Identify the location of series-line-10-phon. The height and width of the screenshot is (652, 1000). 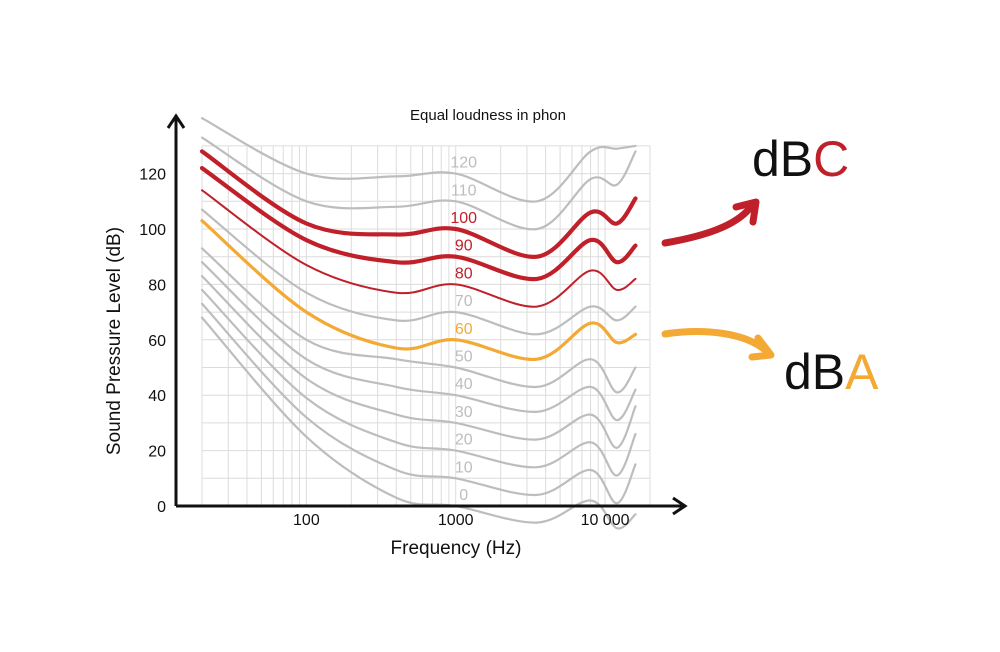
(418, 403).